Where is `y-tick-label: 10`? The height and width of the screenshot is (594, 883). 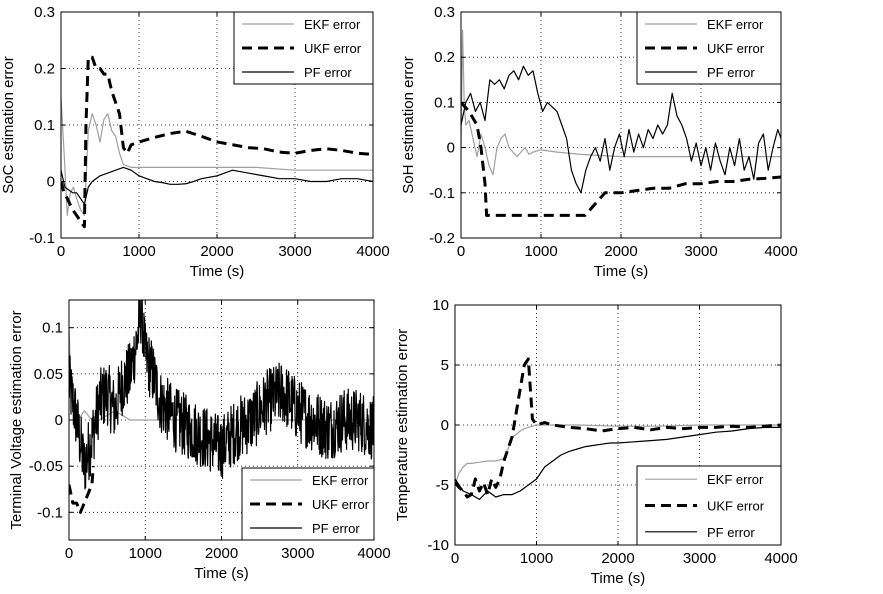
y-tick-label: 10 is located at coordinates (440, 305).